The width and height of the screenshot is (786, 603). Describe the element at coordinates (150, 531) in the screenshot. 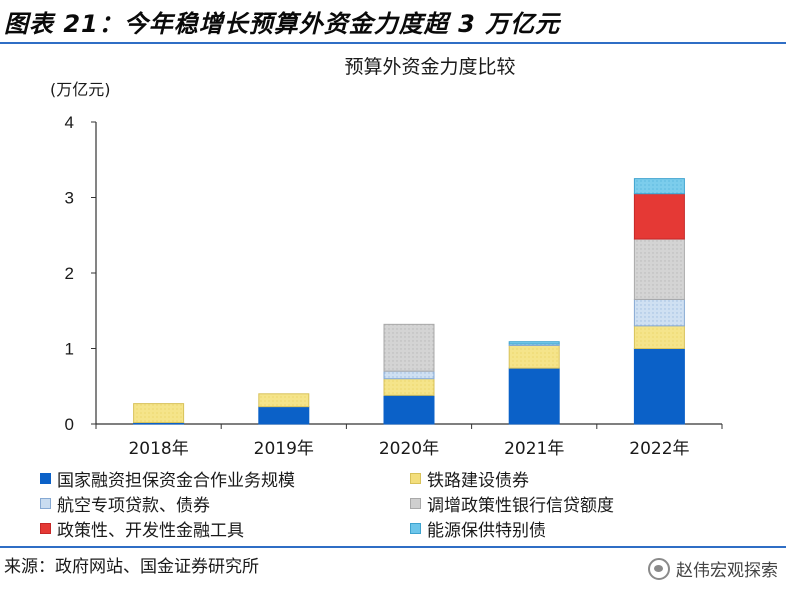

I see `legend-label: 政策性、开发性金融工具` at that location.